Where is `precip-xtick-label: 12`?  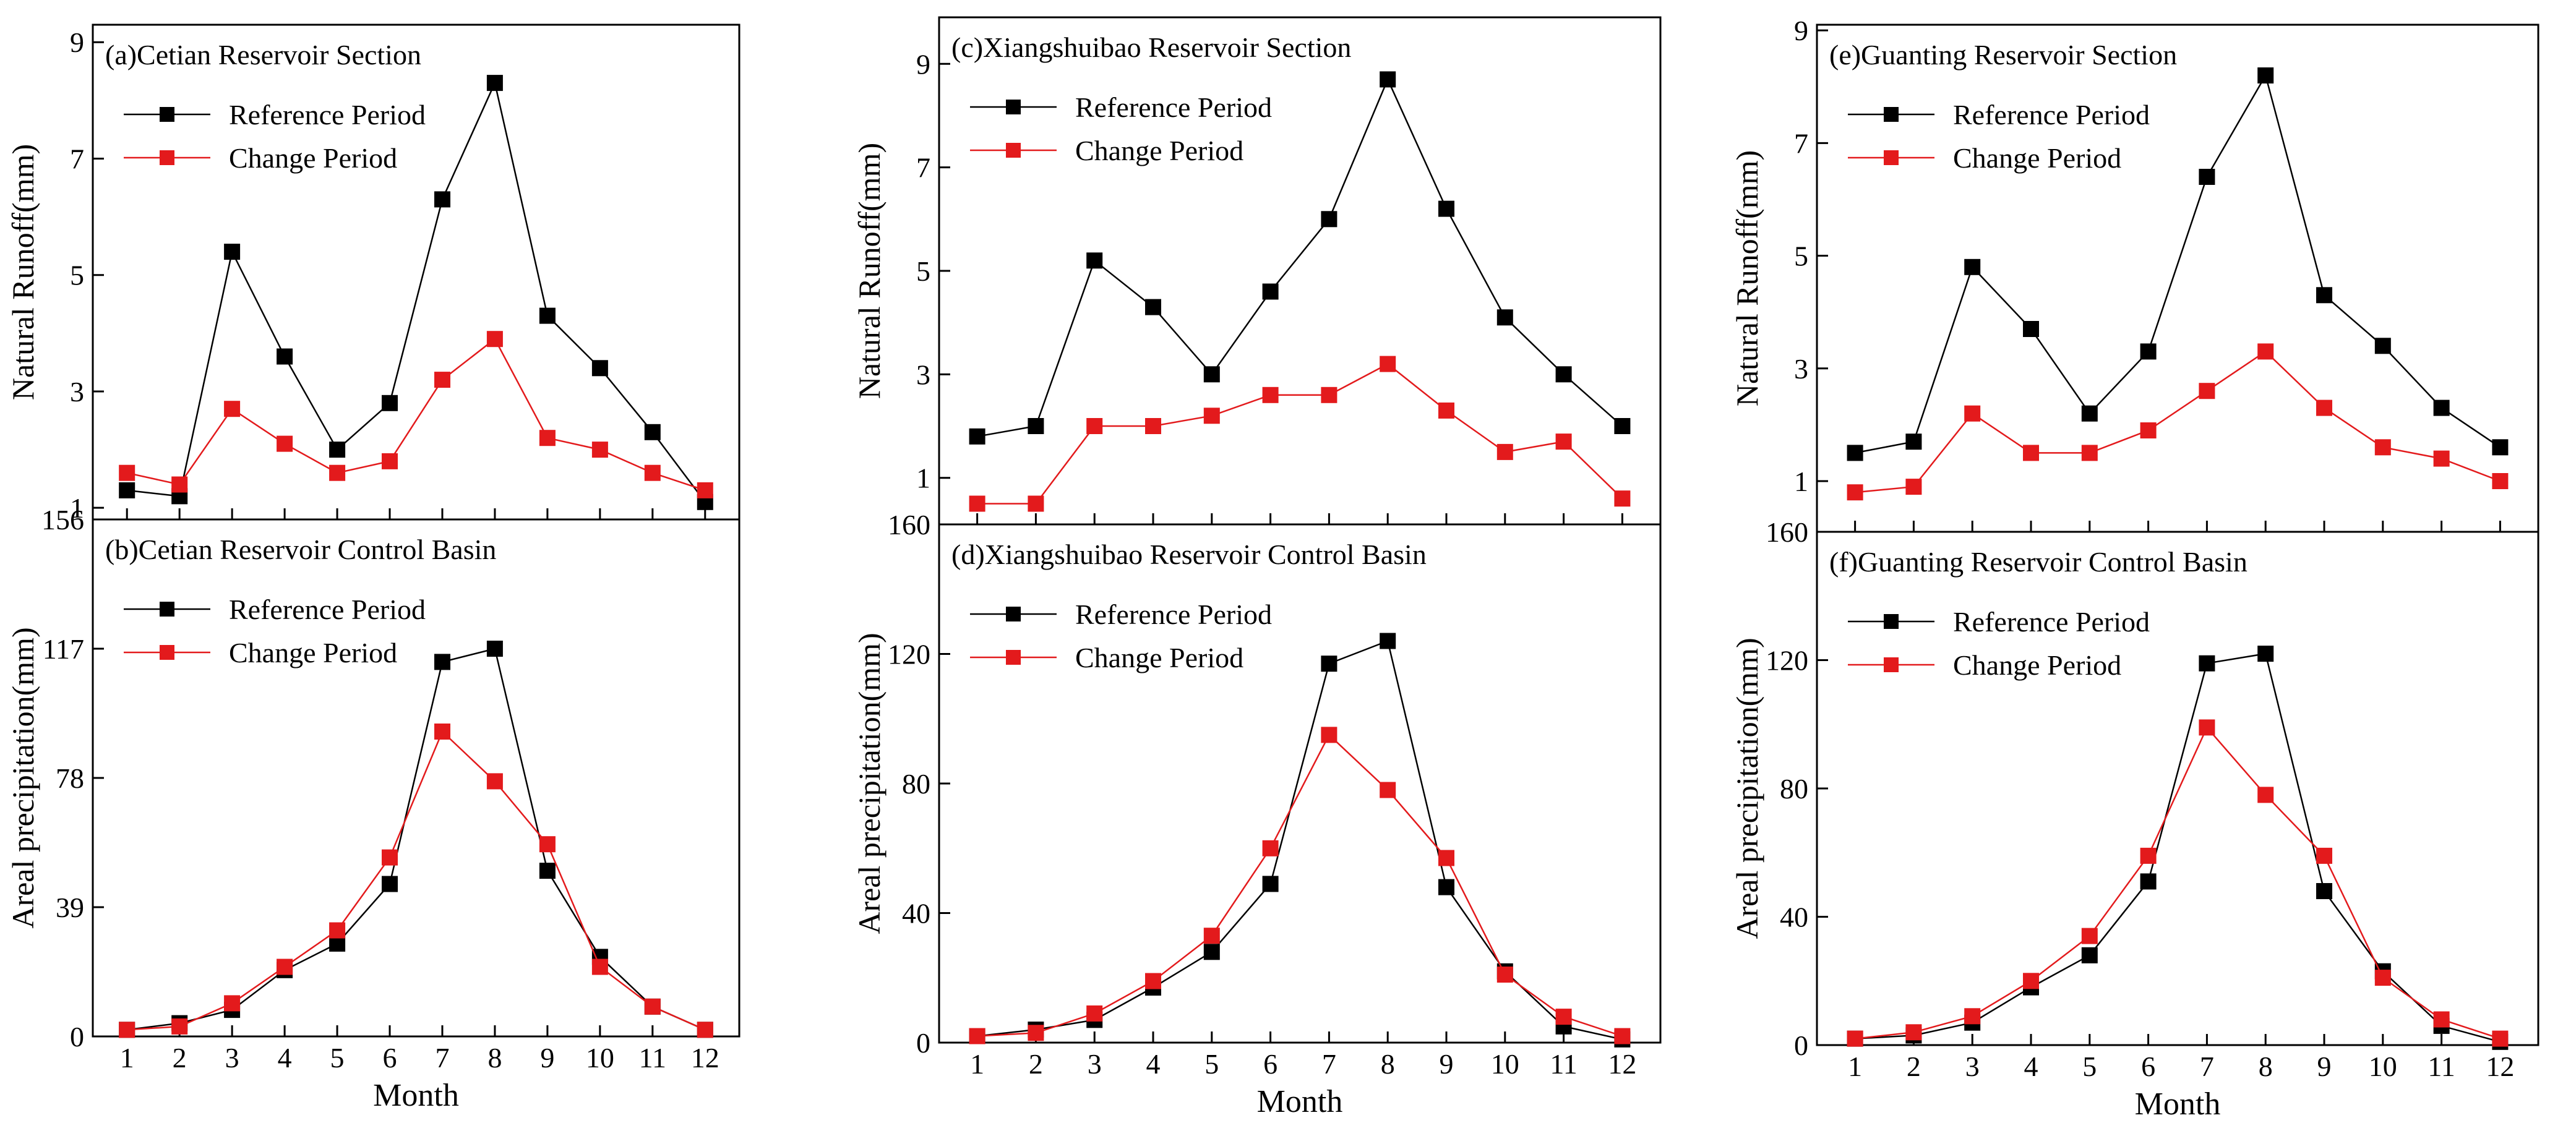 precip-xtick-label: 12 is located at coordinates (1622, 1064).